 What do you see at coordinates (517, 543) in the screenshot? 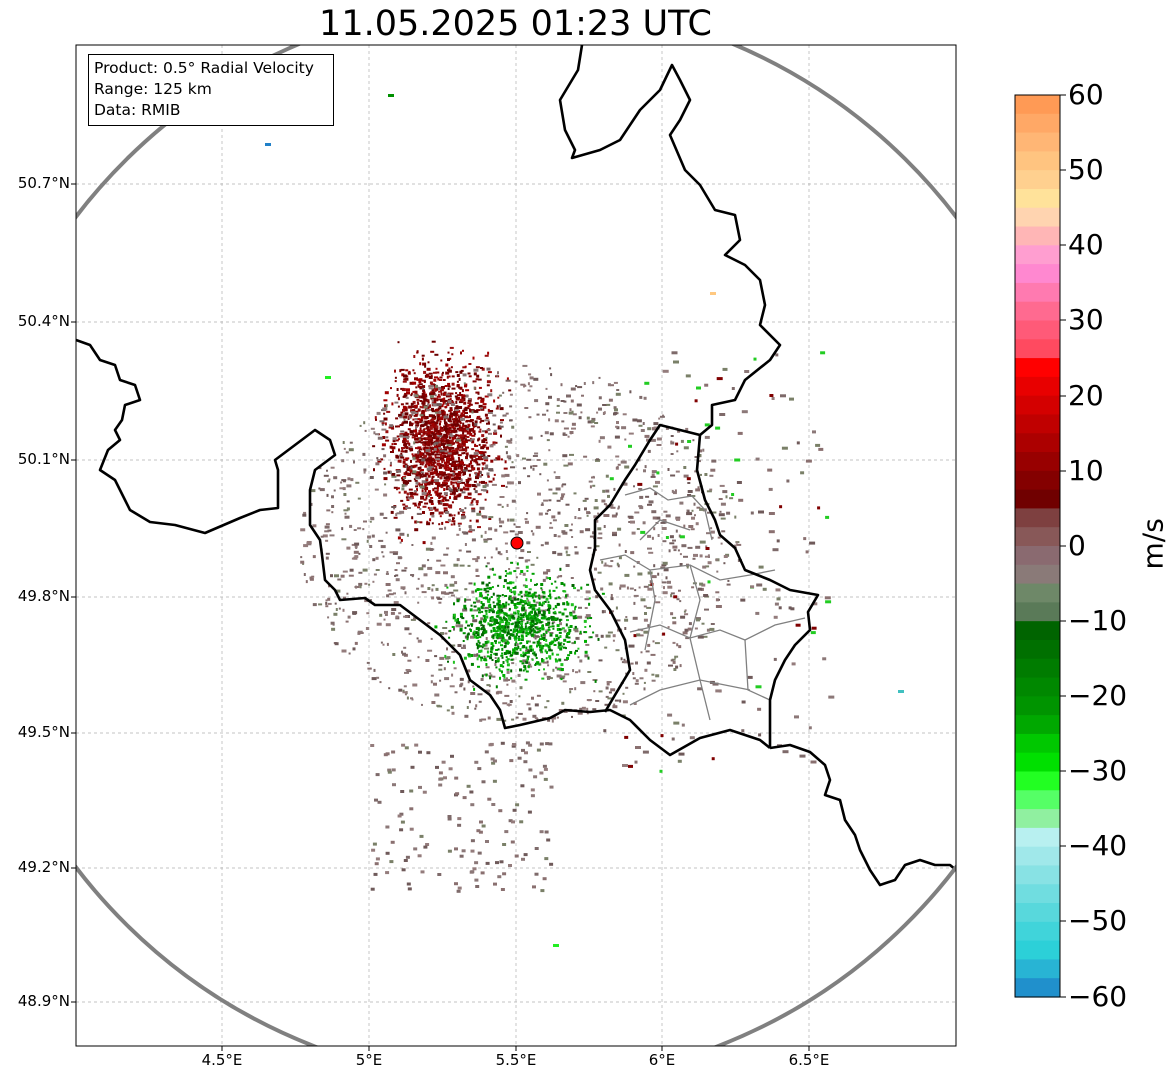
I see `radar-site-marker` at bounding box center [517, 543].